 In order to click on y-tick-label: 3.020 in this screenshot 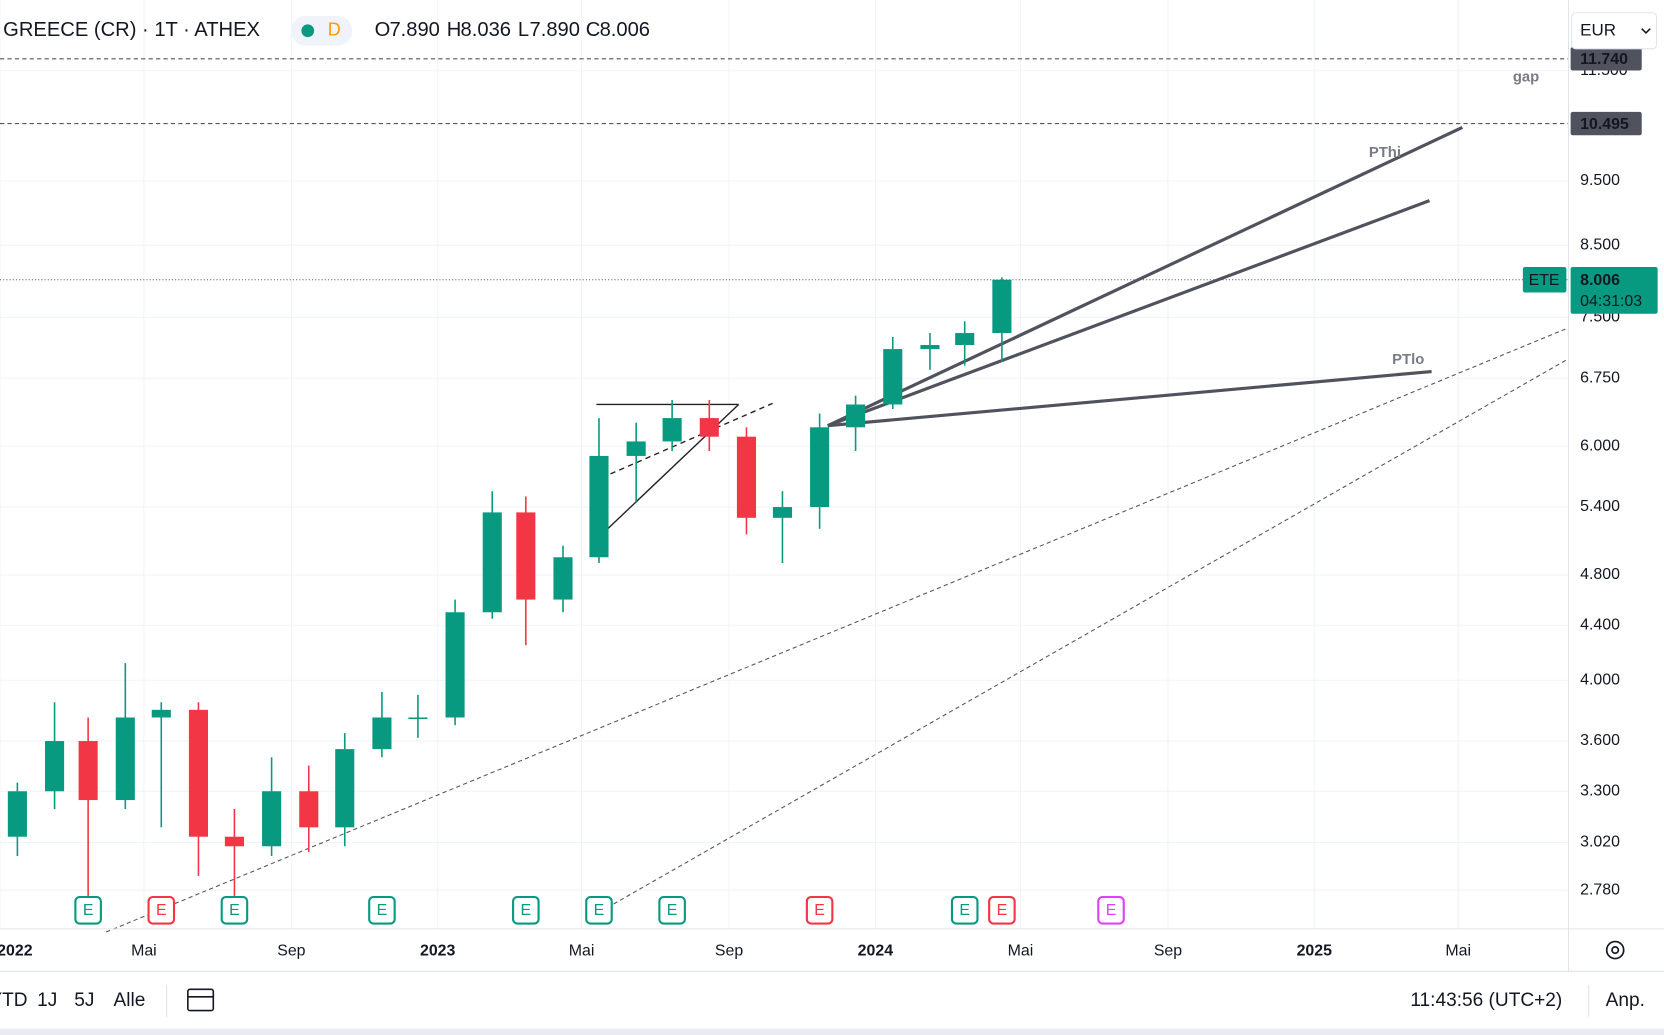, I will do `click(1600, 842)`.